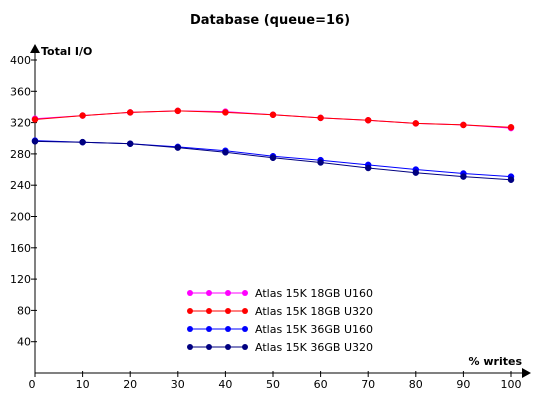 This screenshot has width=540, height=400. I want to click on y-tick-label: 160, so click(20, 248).